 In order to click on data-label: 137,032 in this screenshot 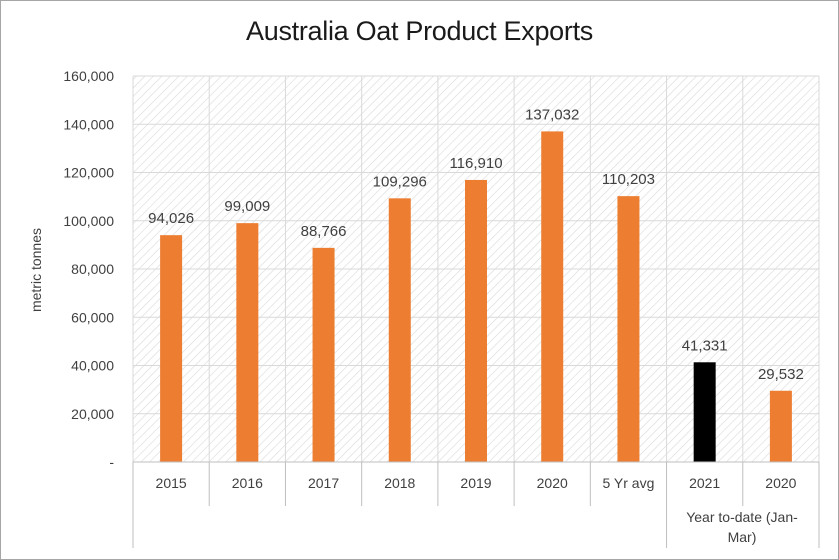, I will do `click(552, 114)`.